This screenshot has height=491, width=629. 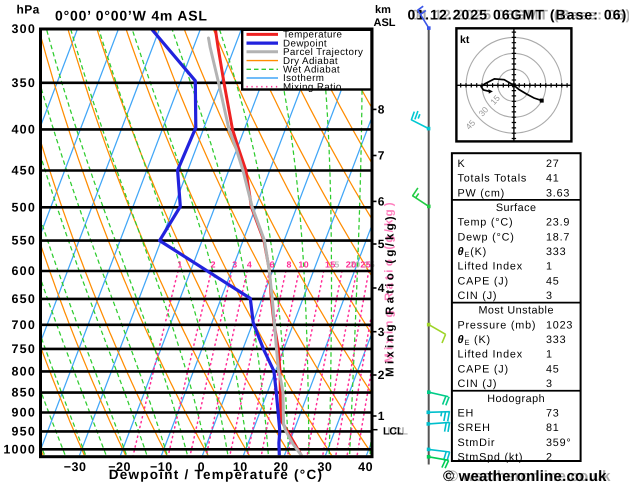 What do you see at coordinates (558, 237) in the screenshot?
I see `svg-text: 18.7` at bounding box center [558, 237].